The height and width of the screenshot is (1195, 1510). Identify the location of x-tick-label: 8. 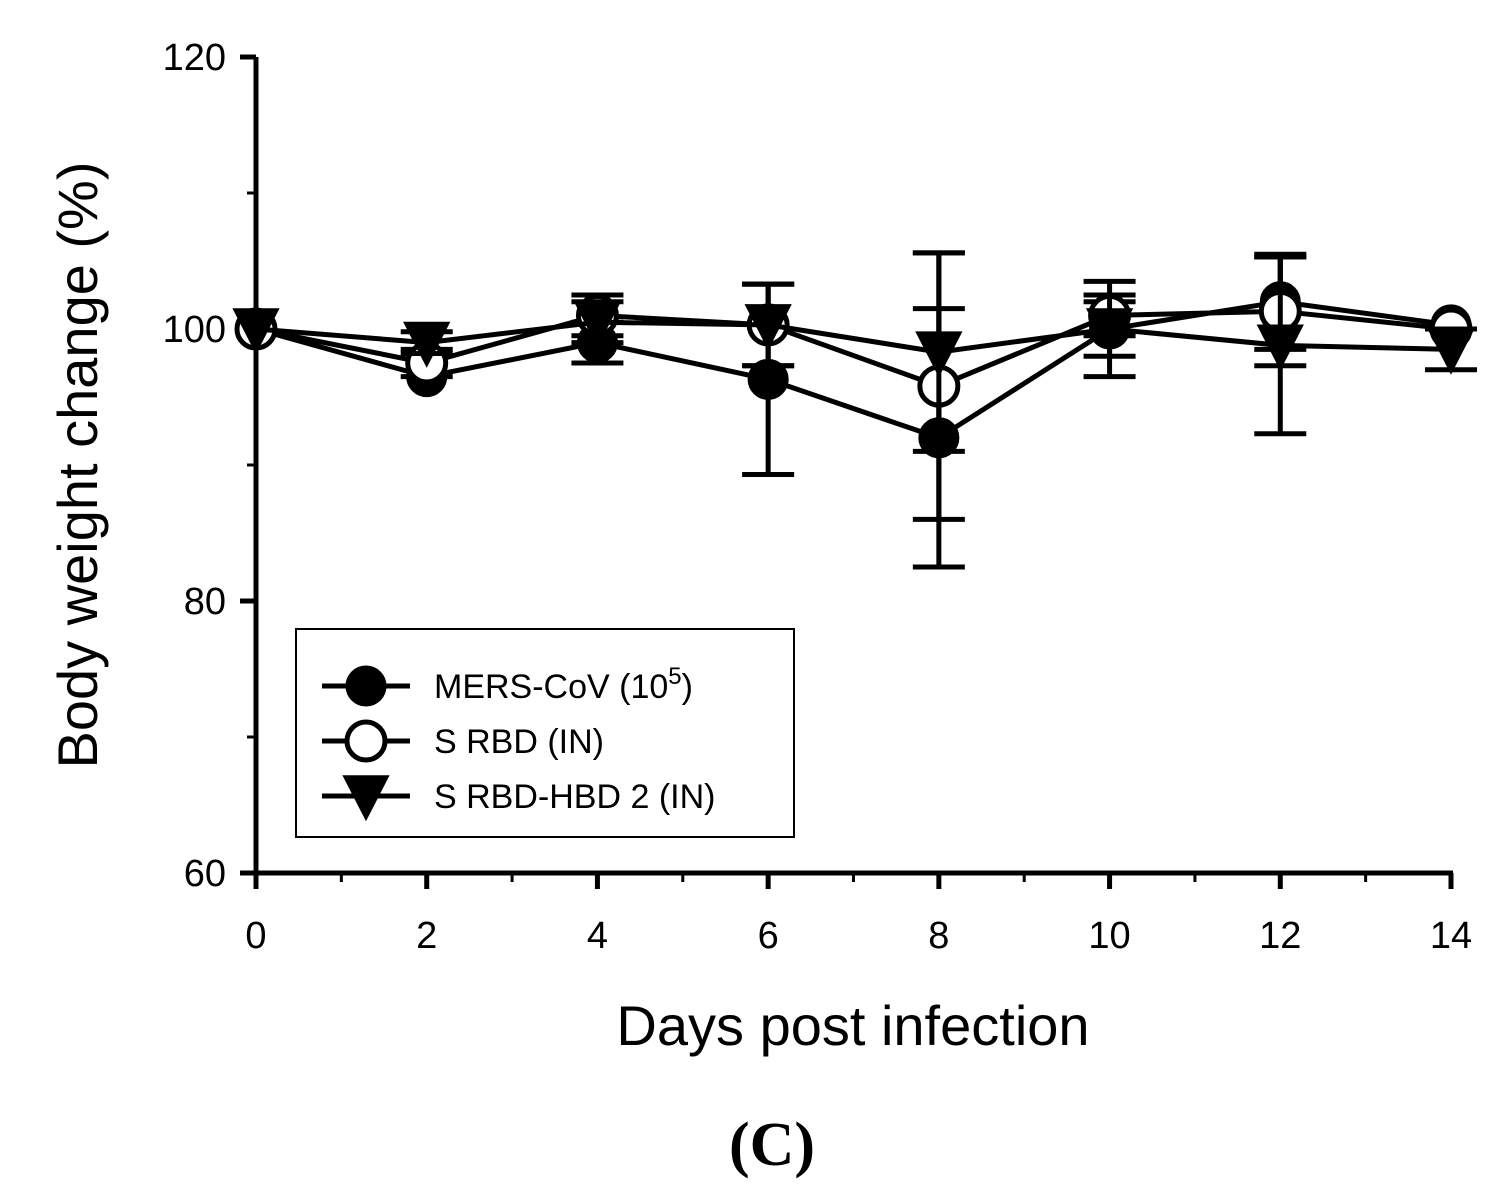
(938, 936).